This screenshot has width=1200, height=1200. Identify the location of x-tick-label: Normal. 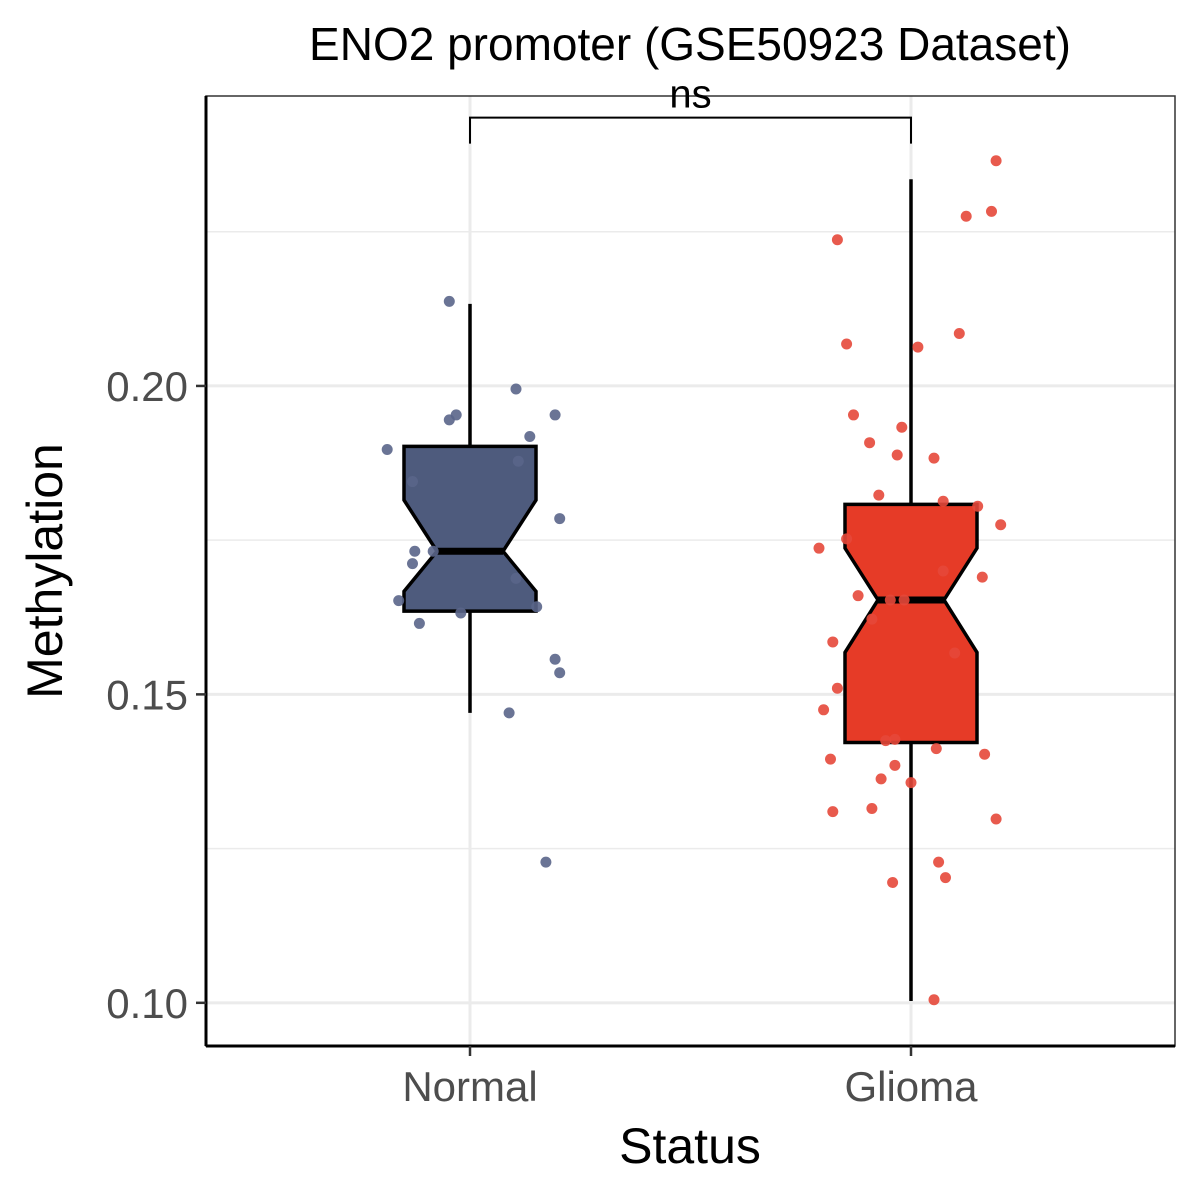
(469, 1086).